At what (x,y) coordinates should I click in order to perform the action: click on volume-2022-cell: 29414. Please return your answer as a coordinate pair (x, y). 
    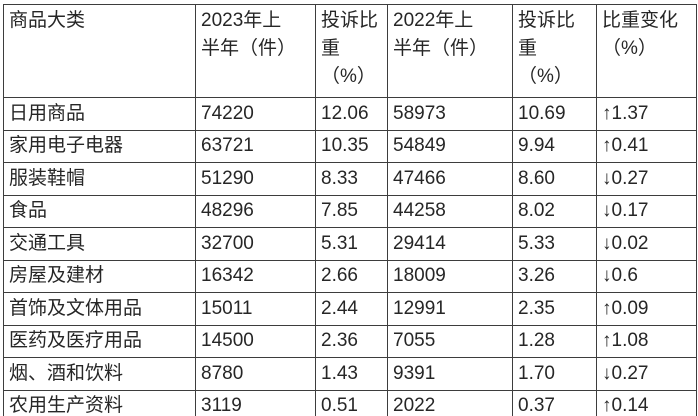
    Looking at the image, I should click on (450, 244).